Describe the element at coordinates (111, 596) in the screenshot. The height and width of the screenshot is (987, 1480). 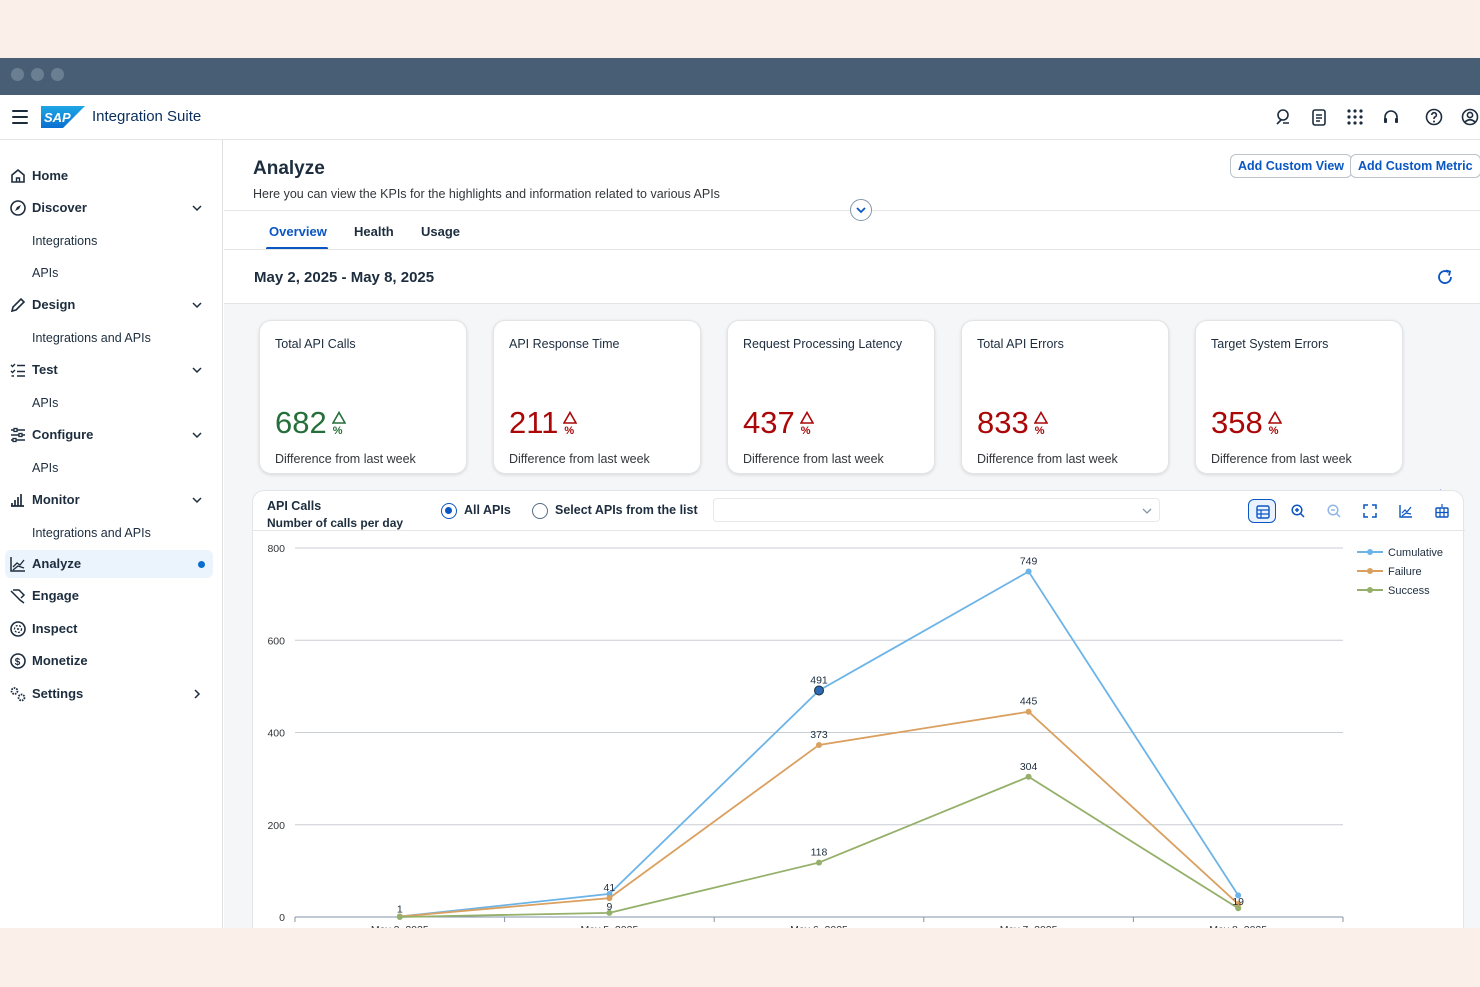
I see `nav-item-engage: Engage` at that location.